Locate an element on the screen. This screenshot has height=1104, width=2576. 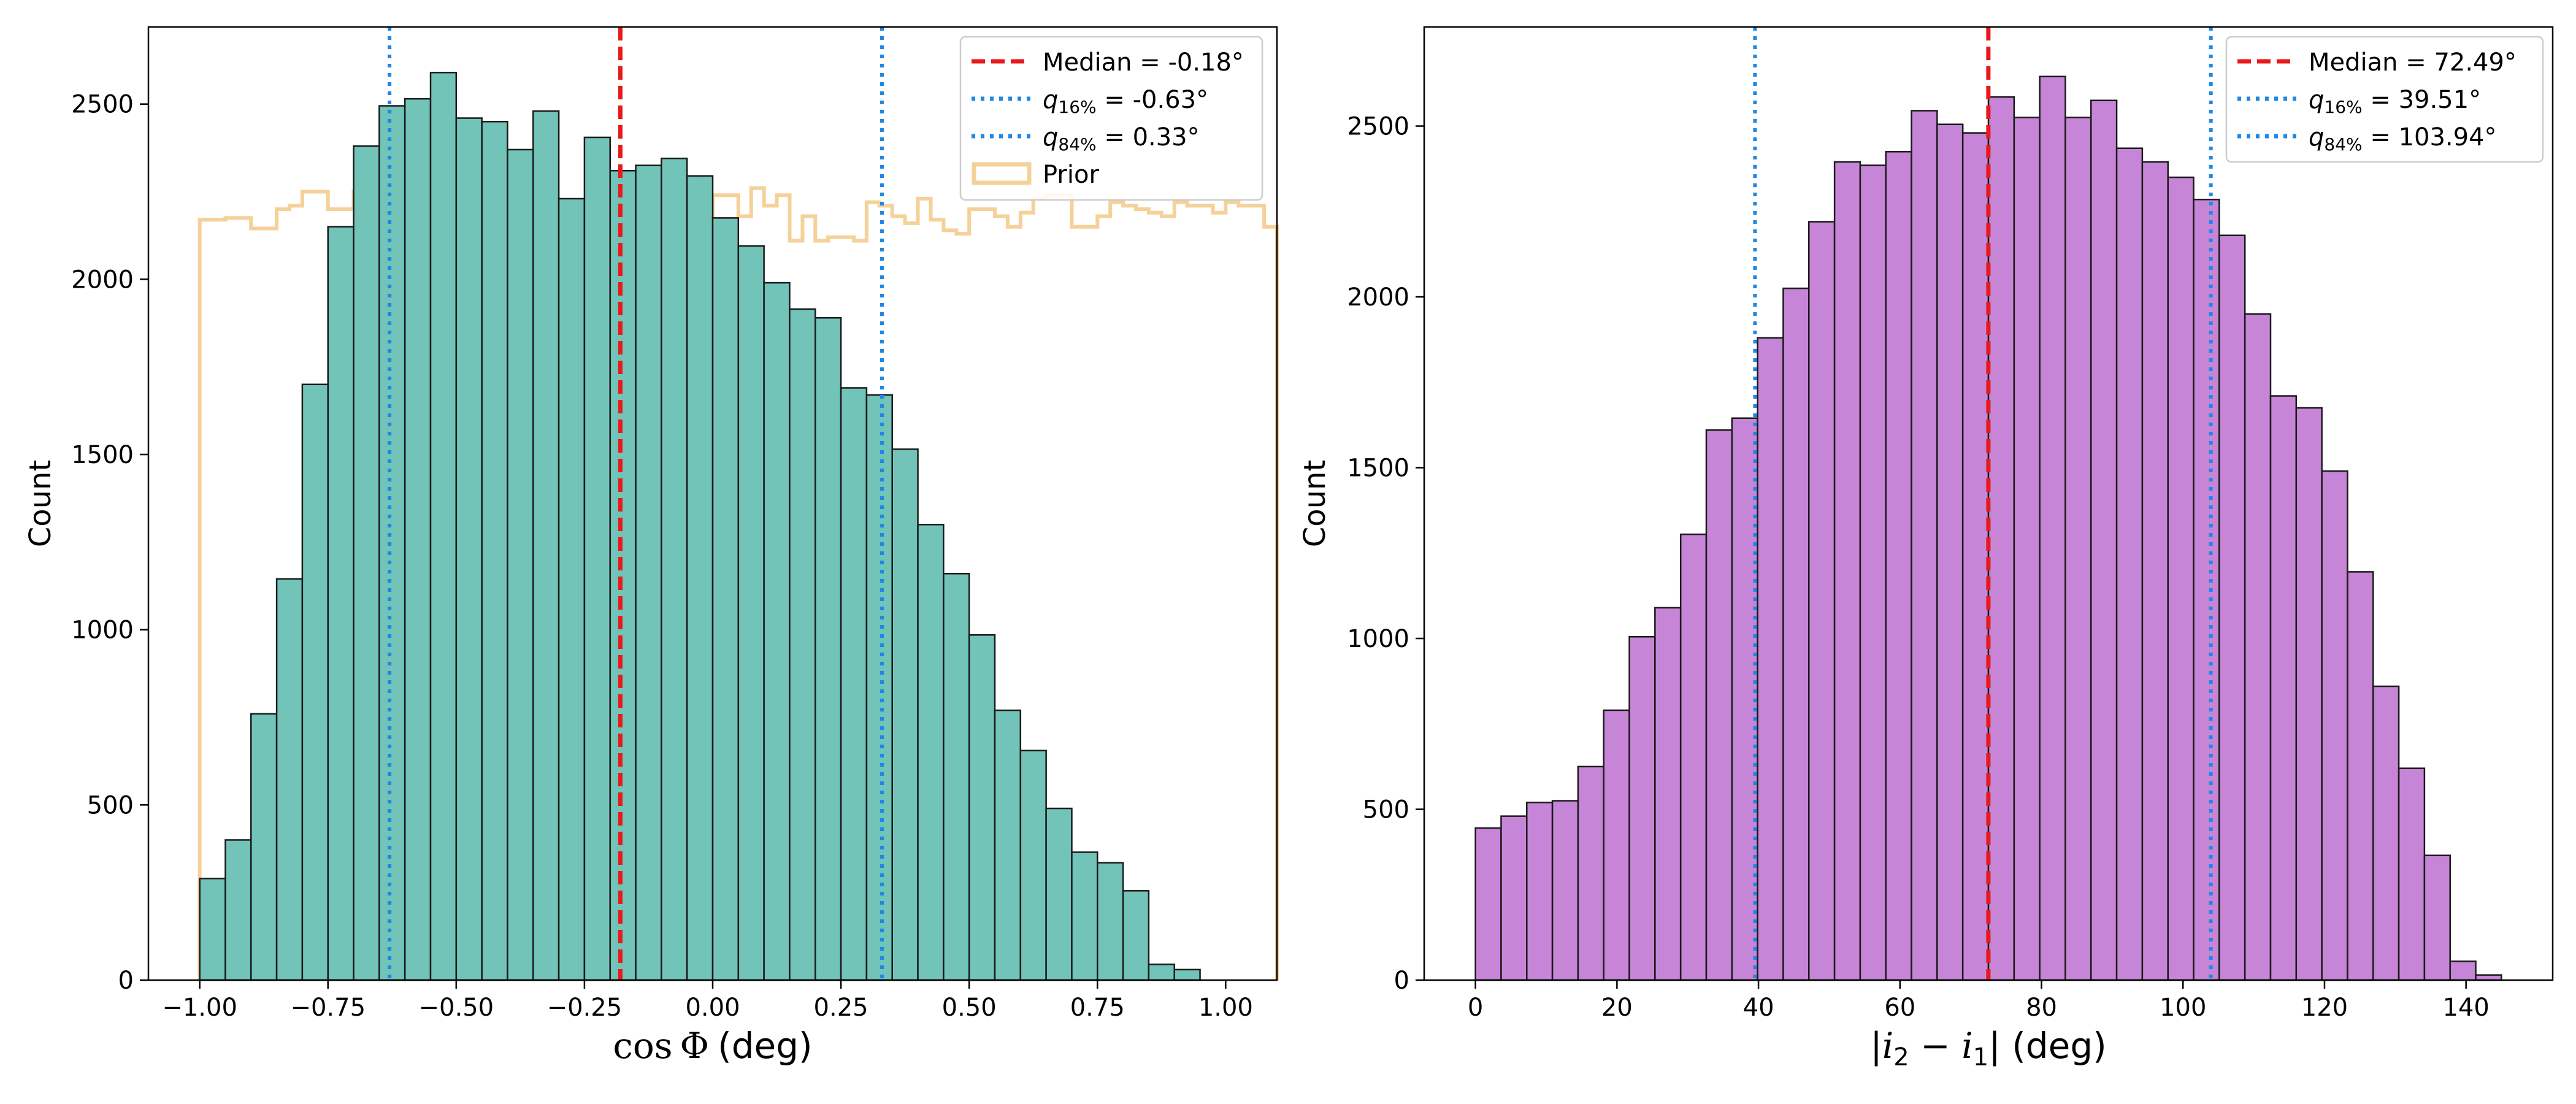
right-legend-q16-label: q16% = 39.51° is located at coordinates (2395, 101).